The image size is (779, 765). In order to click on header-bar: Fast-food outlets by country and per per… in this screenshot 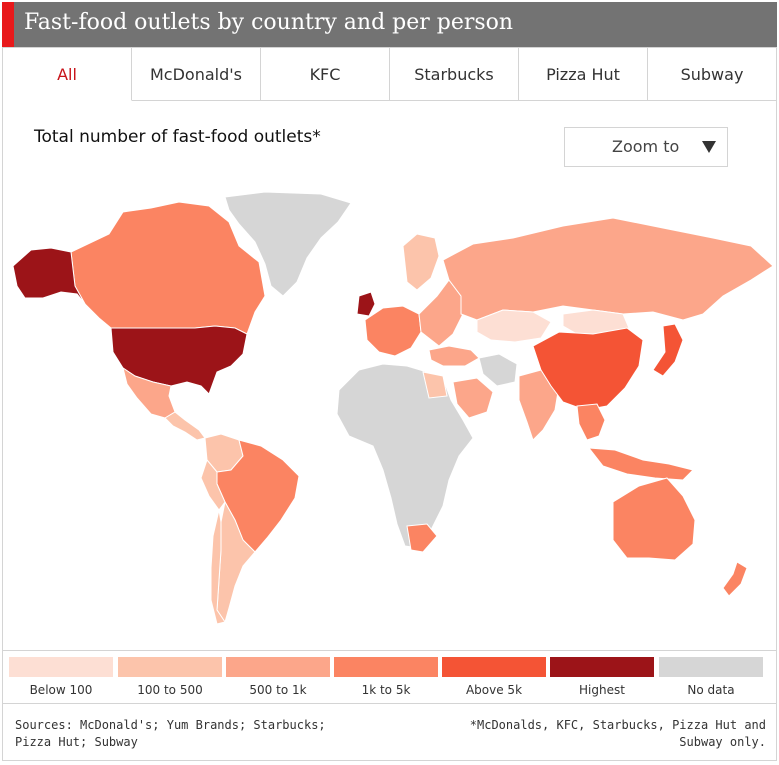, I will do `click(389, 24)`.